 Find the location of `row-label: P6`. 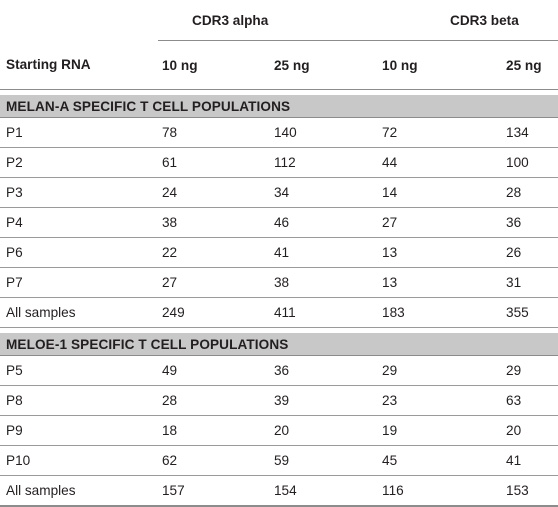

row-label: P6 is located at coordinates (79, 252).